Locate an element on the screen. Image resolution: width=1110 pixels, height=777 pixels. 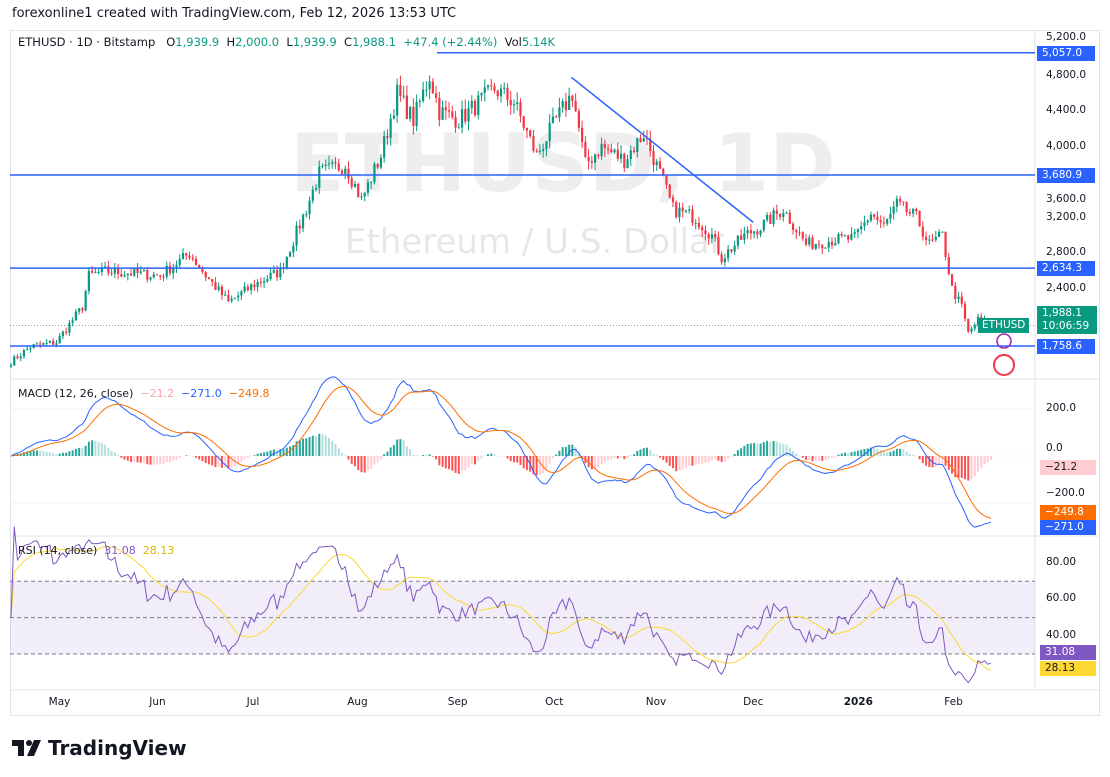
level-price-tag: 1,758.6 is located at coordinates (1066, 346).